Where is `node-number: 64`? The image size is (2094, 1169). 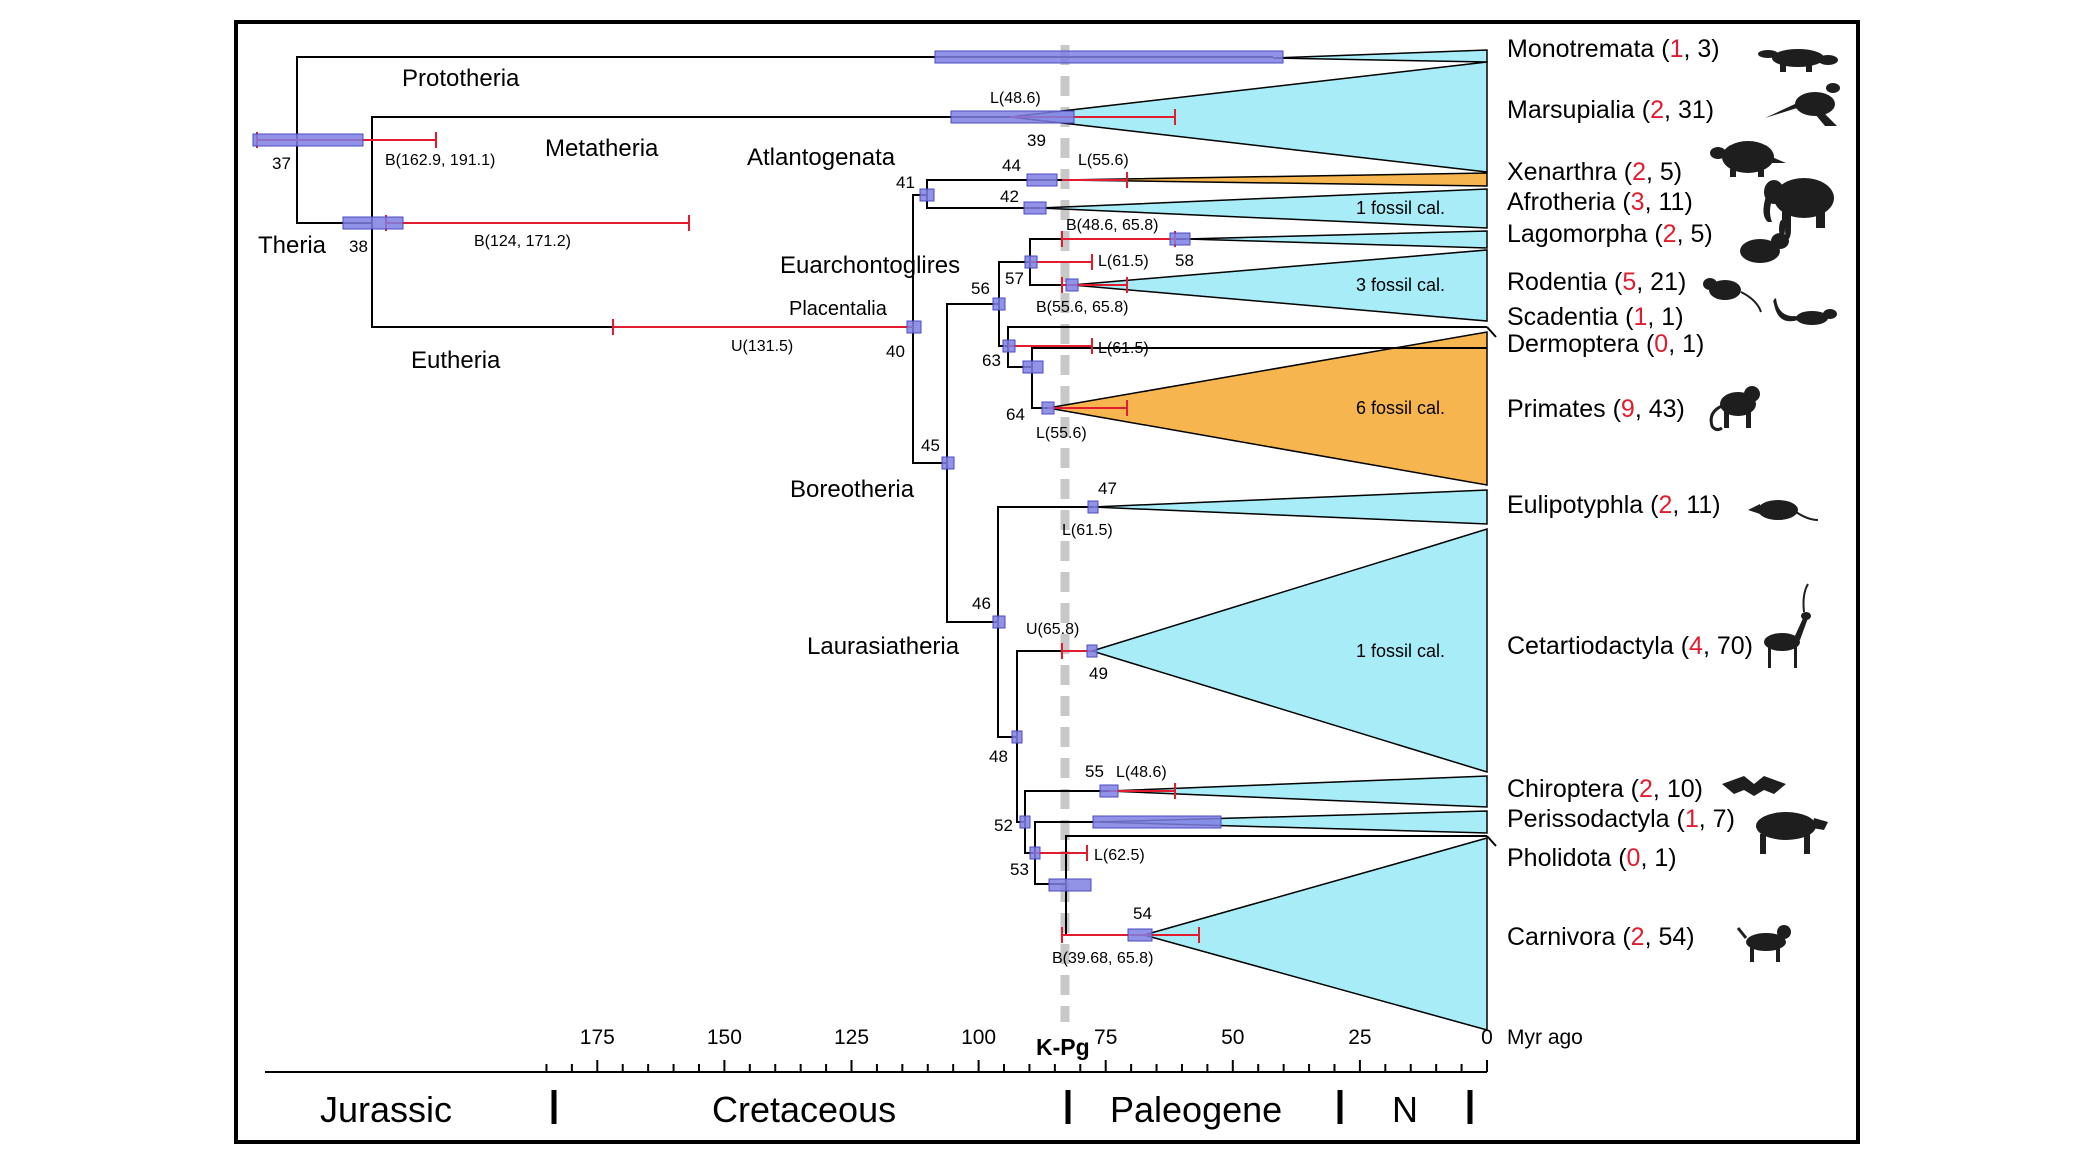 node-number: 64 is located at coordinates (1015, 414).